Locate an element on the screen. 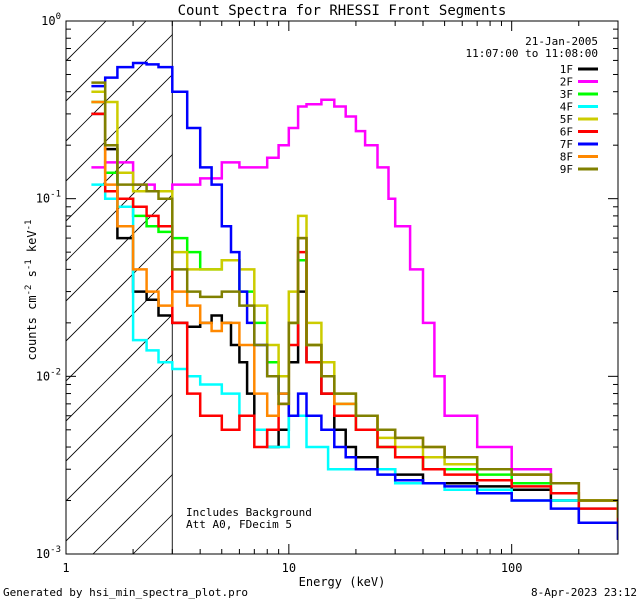  date-label: 21-Jan-2005 is located at coordinates (561, 41).